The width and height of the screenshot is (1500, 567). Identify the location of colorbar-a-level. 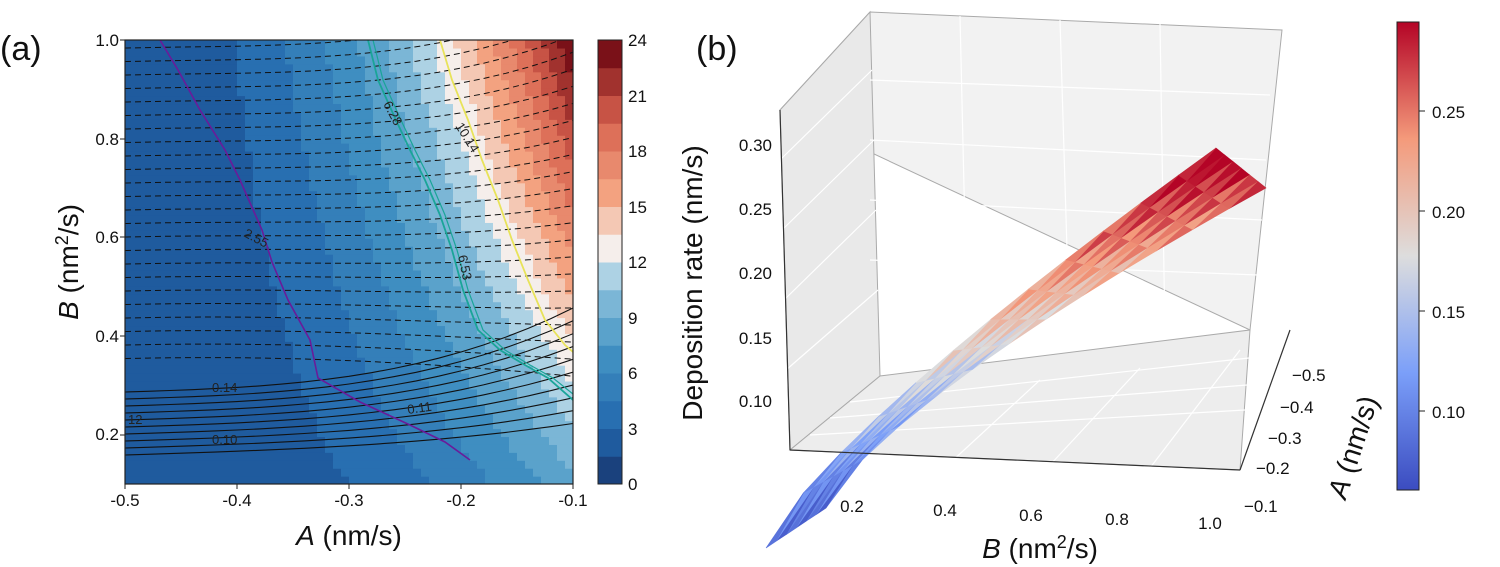
(610, 137).